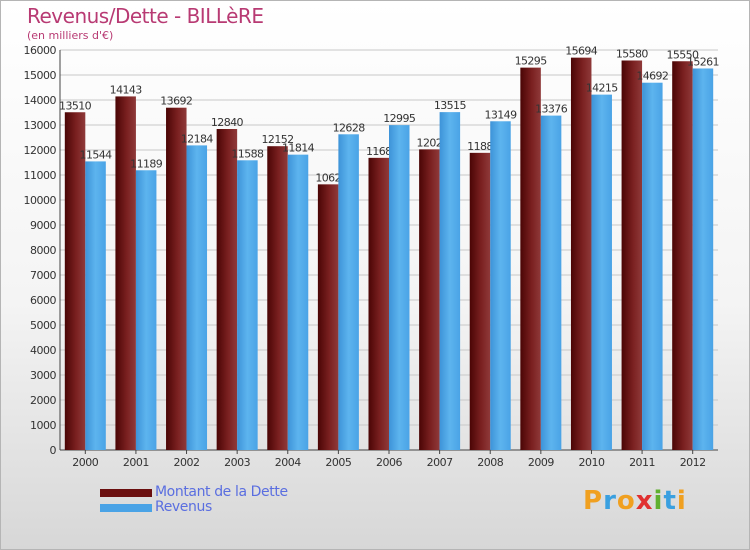 The image size is (750, 550). What do you see at coordinates (500, 114) in the screenshot?
I see `data-label-revenue: 13149` at bounding box center [500, 114].